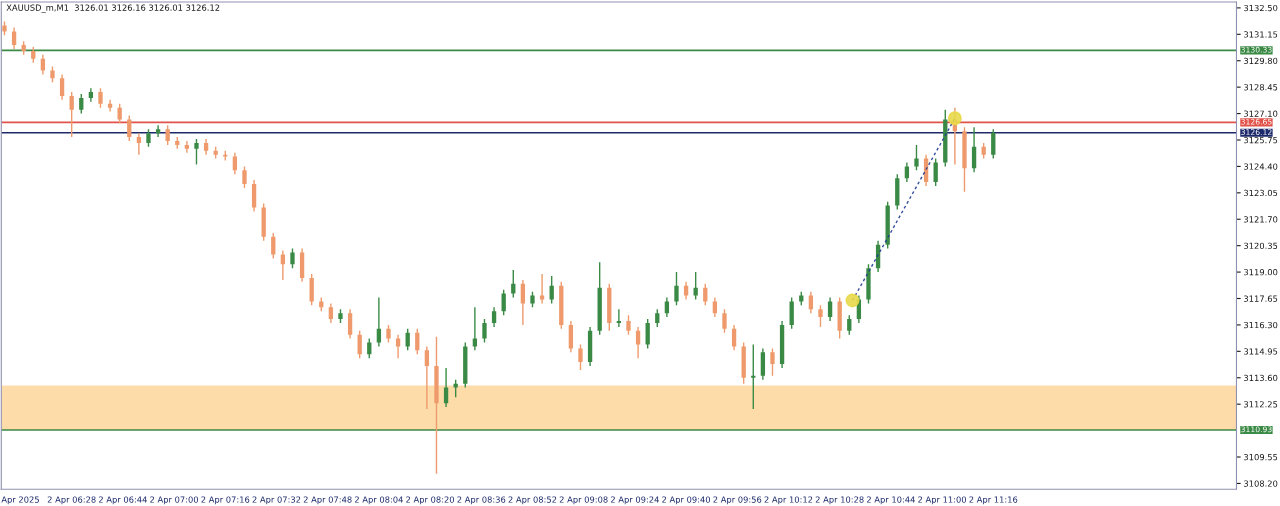 This screenshot has height=506, width=1280. I want to click on y-tick-label: 3117.65, so click(1261, 298).